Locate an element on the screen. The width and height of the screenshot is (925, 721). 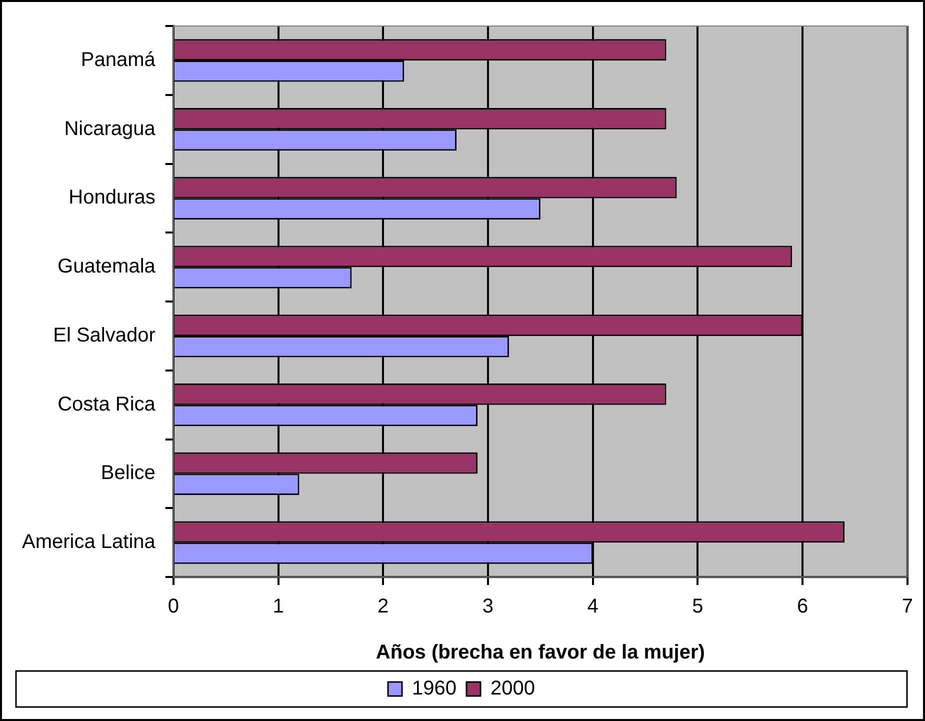
x-tick-label: 5 is located at coordinates (698, 607).